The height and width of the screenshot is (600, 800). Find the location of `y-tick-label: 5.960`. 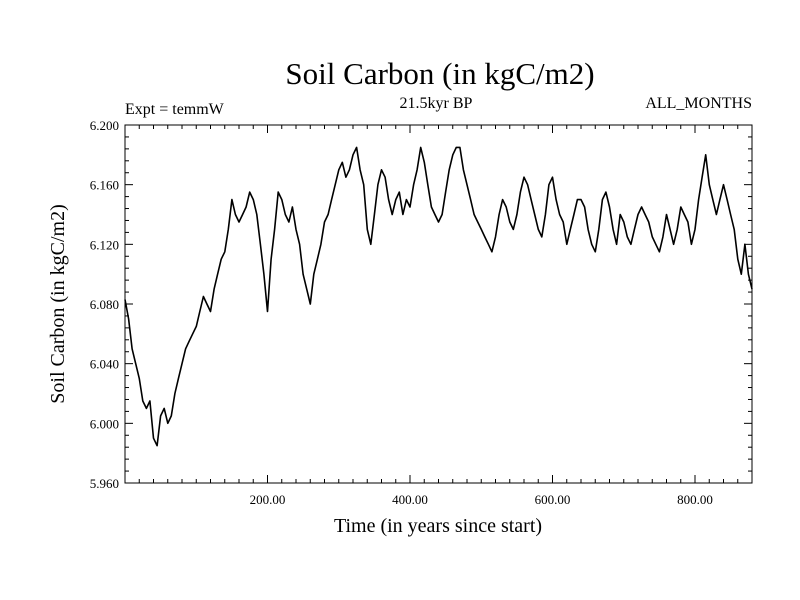

y-tick-label: 5.960 is located at coordinates (104, 483).